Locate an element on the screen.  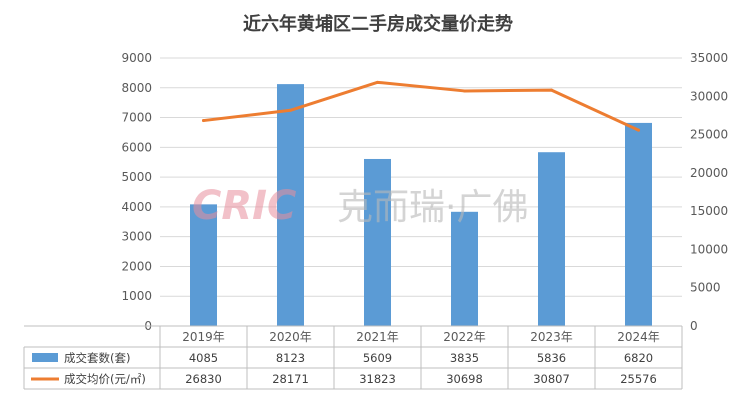
category-label: 2019年 is located at coordinates (203, 337).